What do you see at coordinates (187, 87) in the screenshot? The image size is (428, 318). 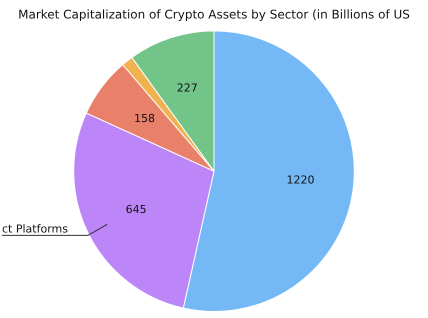 I see `data-label: 227` at bounding box center [187, 87].